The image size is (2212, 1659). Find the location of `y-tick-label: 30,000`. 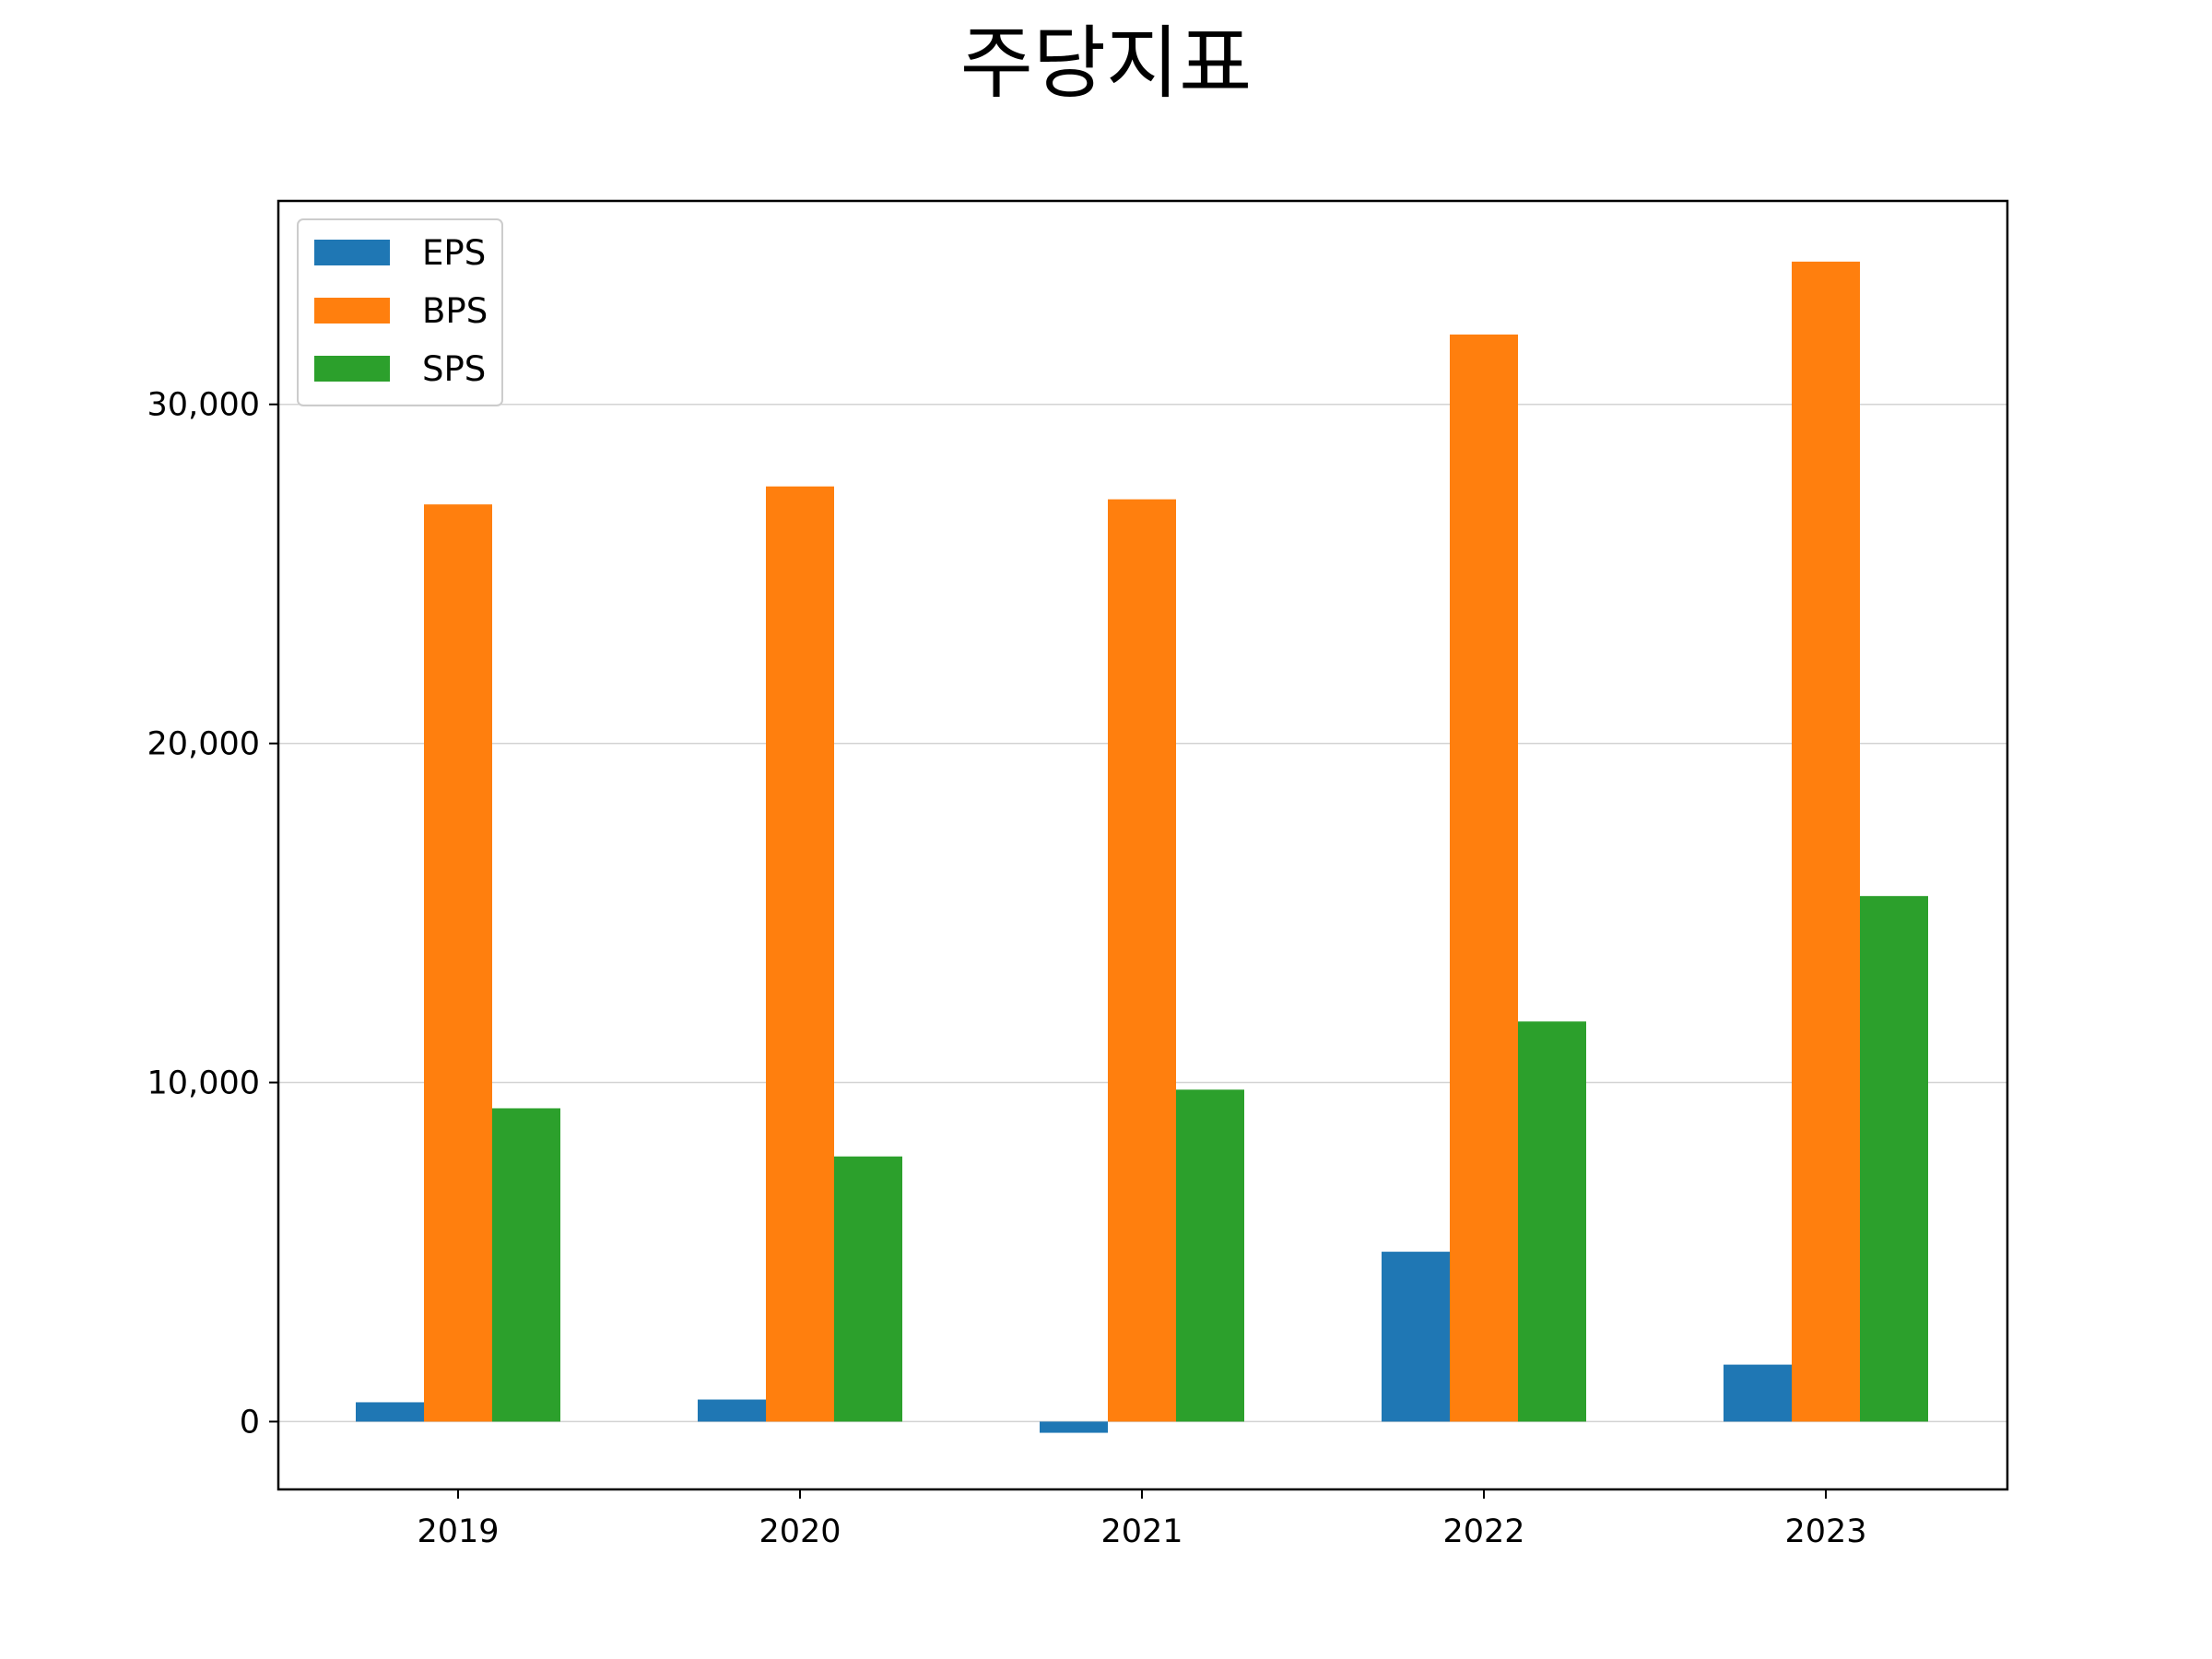

y-tick-label: 30,000 is located at coordinates (203, 405).